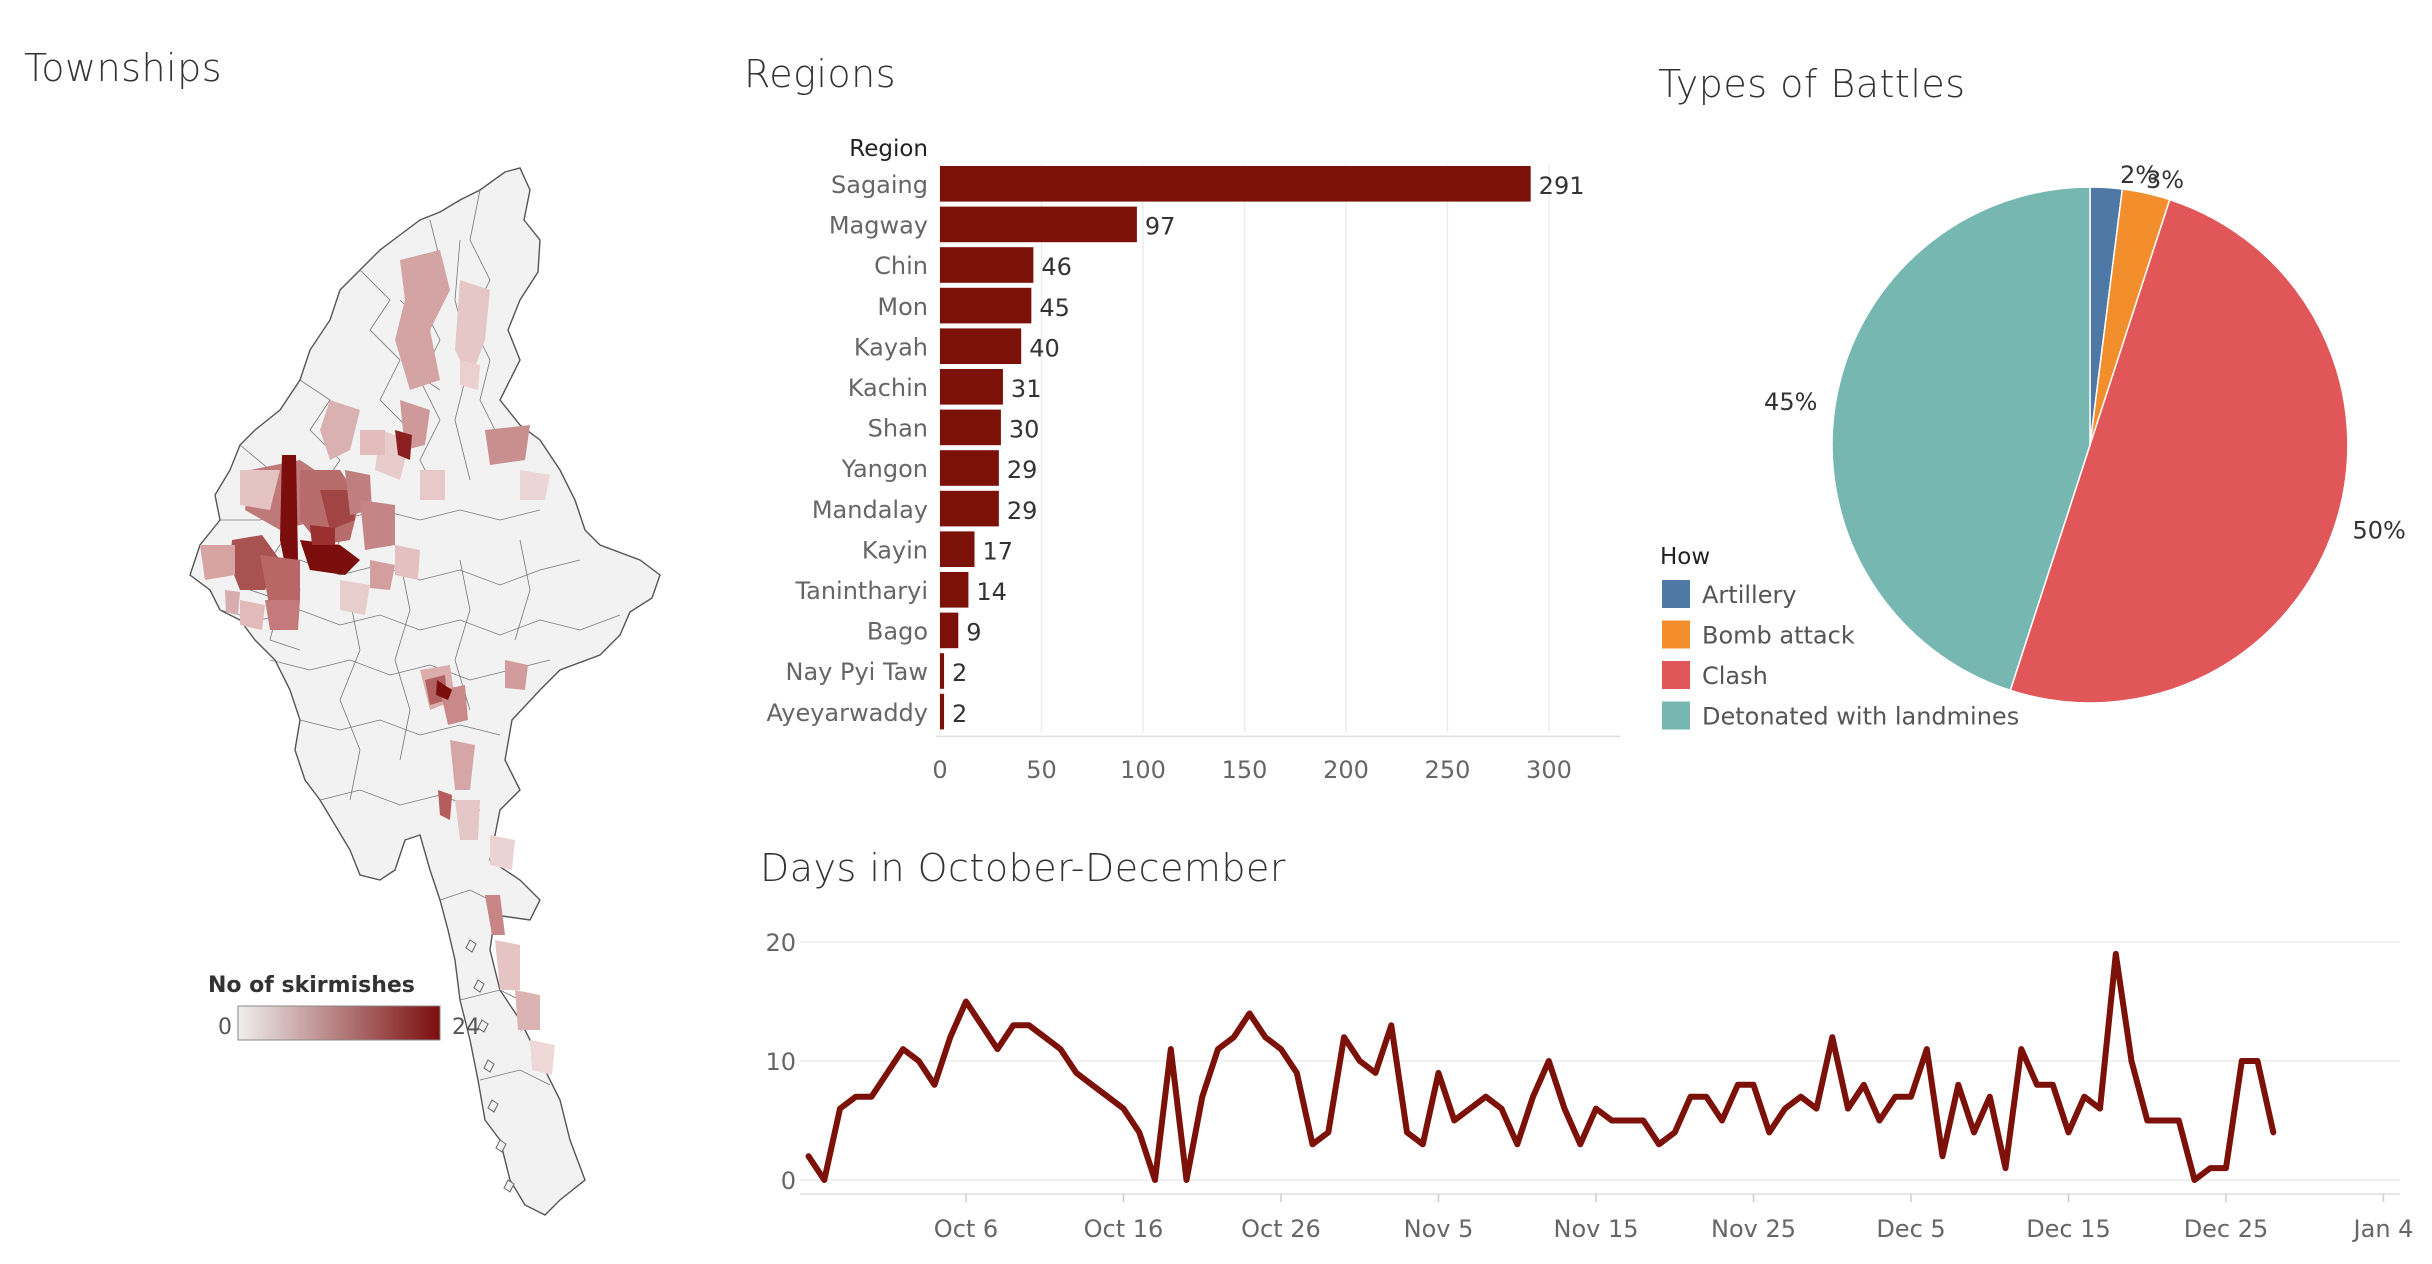 This screenshot has width=2432, height=1264. What do you see at coordinates (1023, 868) in the screenshot?
I see `days-title: Days in October-December` at bounding box center [1023, 868].